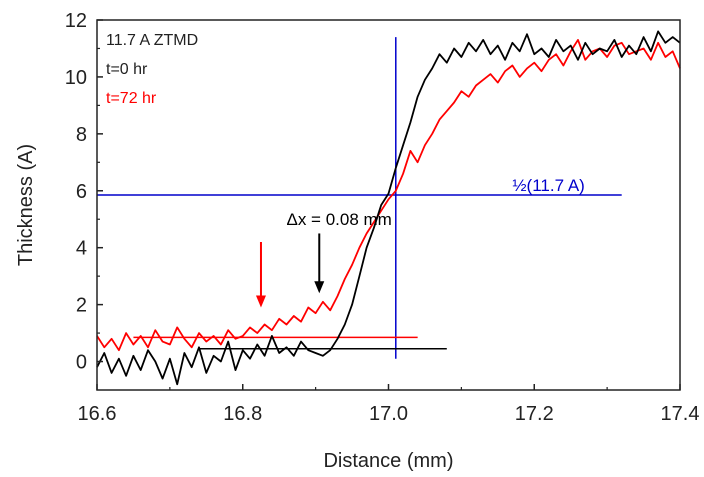  Describe the element at coordinates (97, 414) in the screenshot. I see `x-tick-label-0: 16.6` at that location.